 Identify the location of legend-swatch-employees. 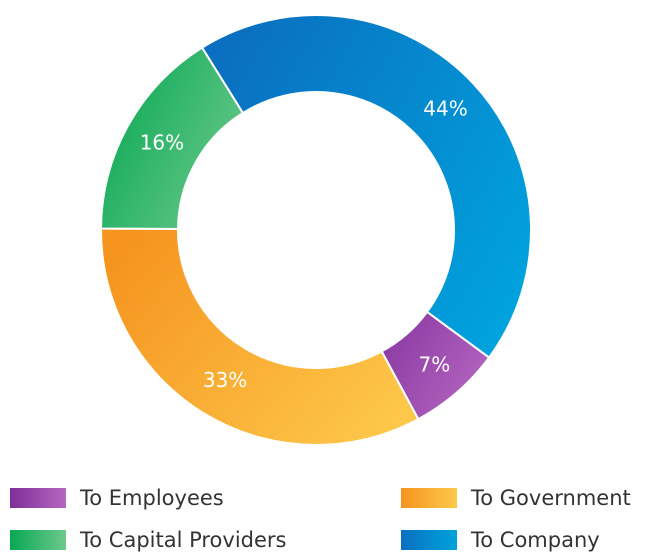
(38, 498).